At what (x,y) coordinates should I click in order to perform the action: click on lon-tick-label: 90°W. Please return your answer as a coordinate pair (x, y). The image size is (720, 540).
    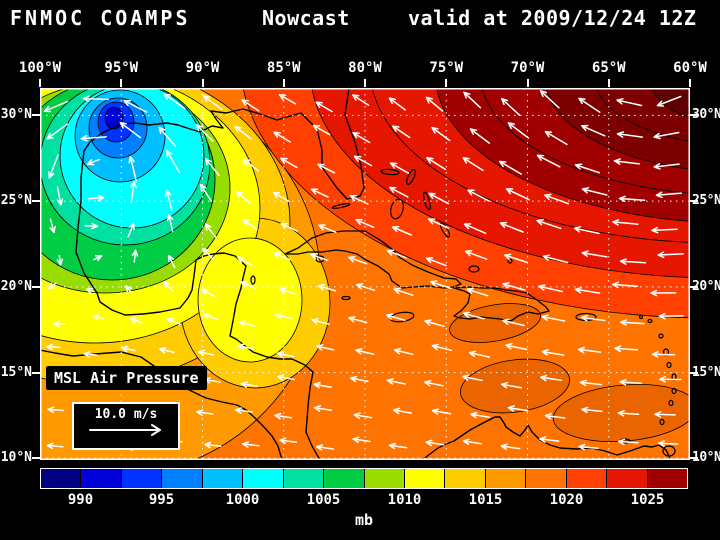
    Looking at the image, I should click on (202, 68).